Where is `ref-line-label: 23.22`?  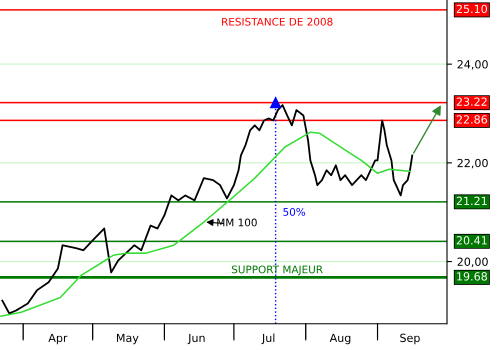
ref-line-label: 23.22 is located at coordinates (471, 101).